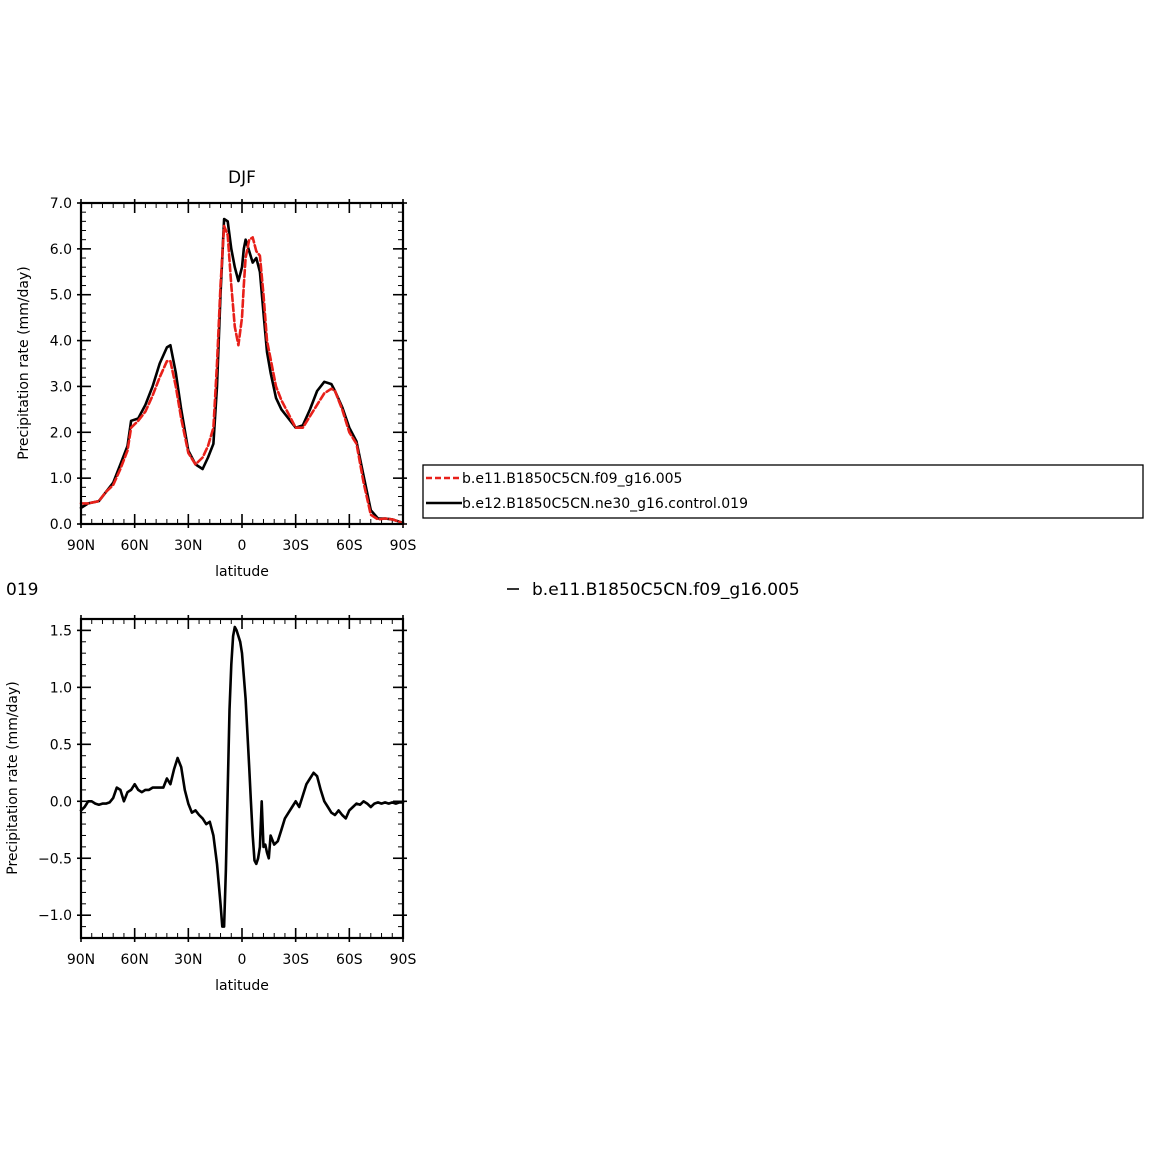  Describe the element at coordinates (55, 859) in the screenshot. I see `panel2-y-tick-label: −0.5` at that location.